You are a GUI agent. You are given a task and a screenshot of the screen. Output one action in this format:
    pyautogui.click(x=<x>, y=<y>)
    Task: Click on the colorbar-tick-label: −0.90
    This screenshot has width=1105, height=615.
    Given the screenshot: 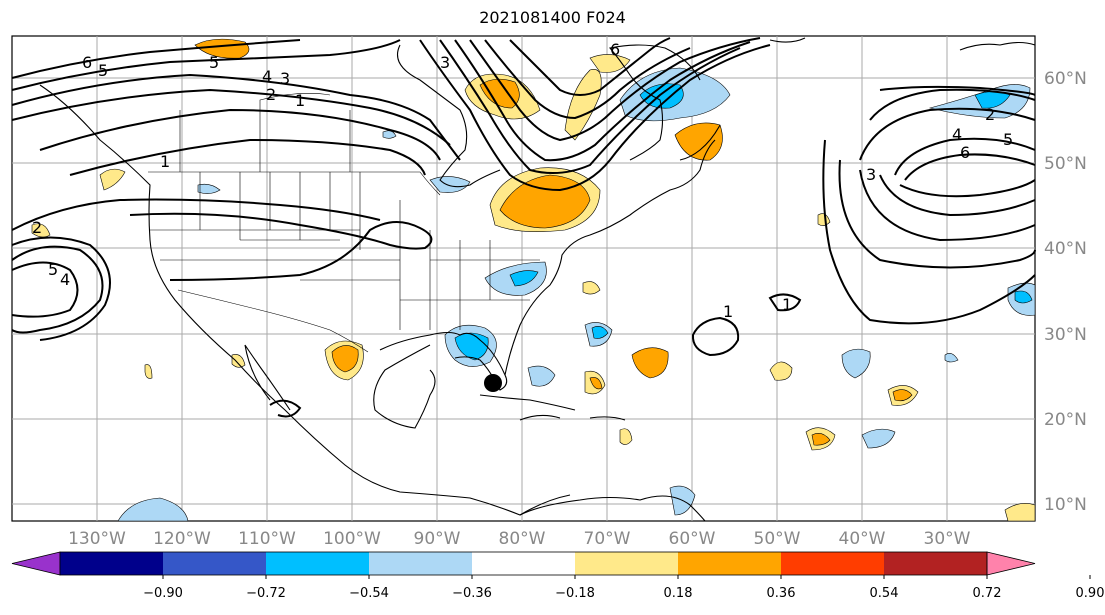 What is the action you would take?
    pyautogui.click(x=163, y=593)
    